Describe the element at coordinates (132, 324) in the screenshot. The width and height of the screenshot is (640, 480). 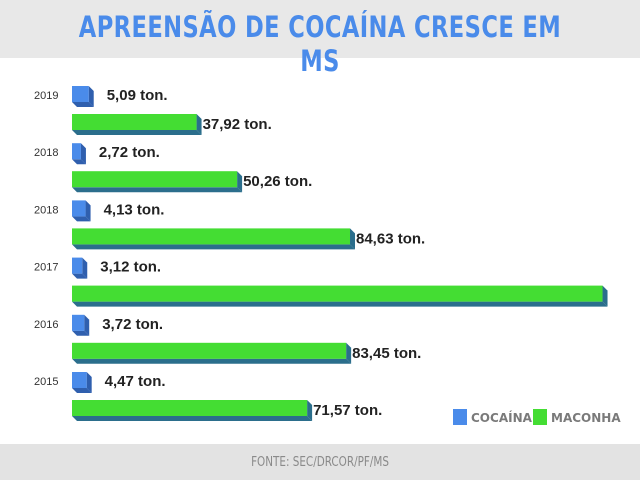
I see `value-label-cocaina: 3,72 ton.` at that location.